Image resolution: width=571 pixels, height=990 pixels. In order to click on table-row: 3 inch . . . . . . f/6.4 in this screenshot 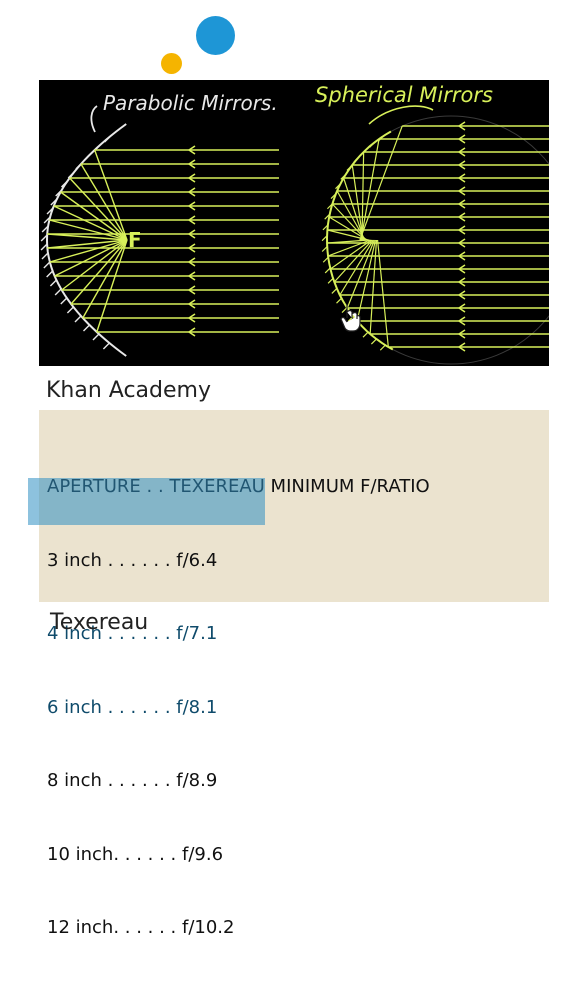, I will do `click(132, 560)`.